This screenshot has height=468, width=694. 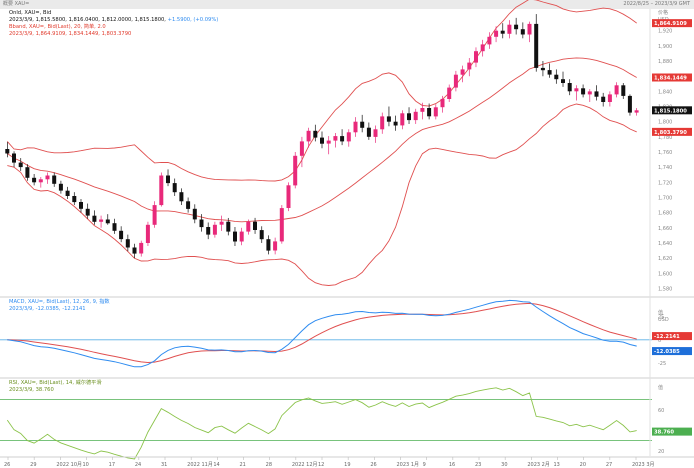 I want to click on date-axis-label: 12, so click(x=321, y=465).